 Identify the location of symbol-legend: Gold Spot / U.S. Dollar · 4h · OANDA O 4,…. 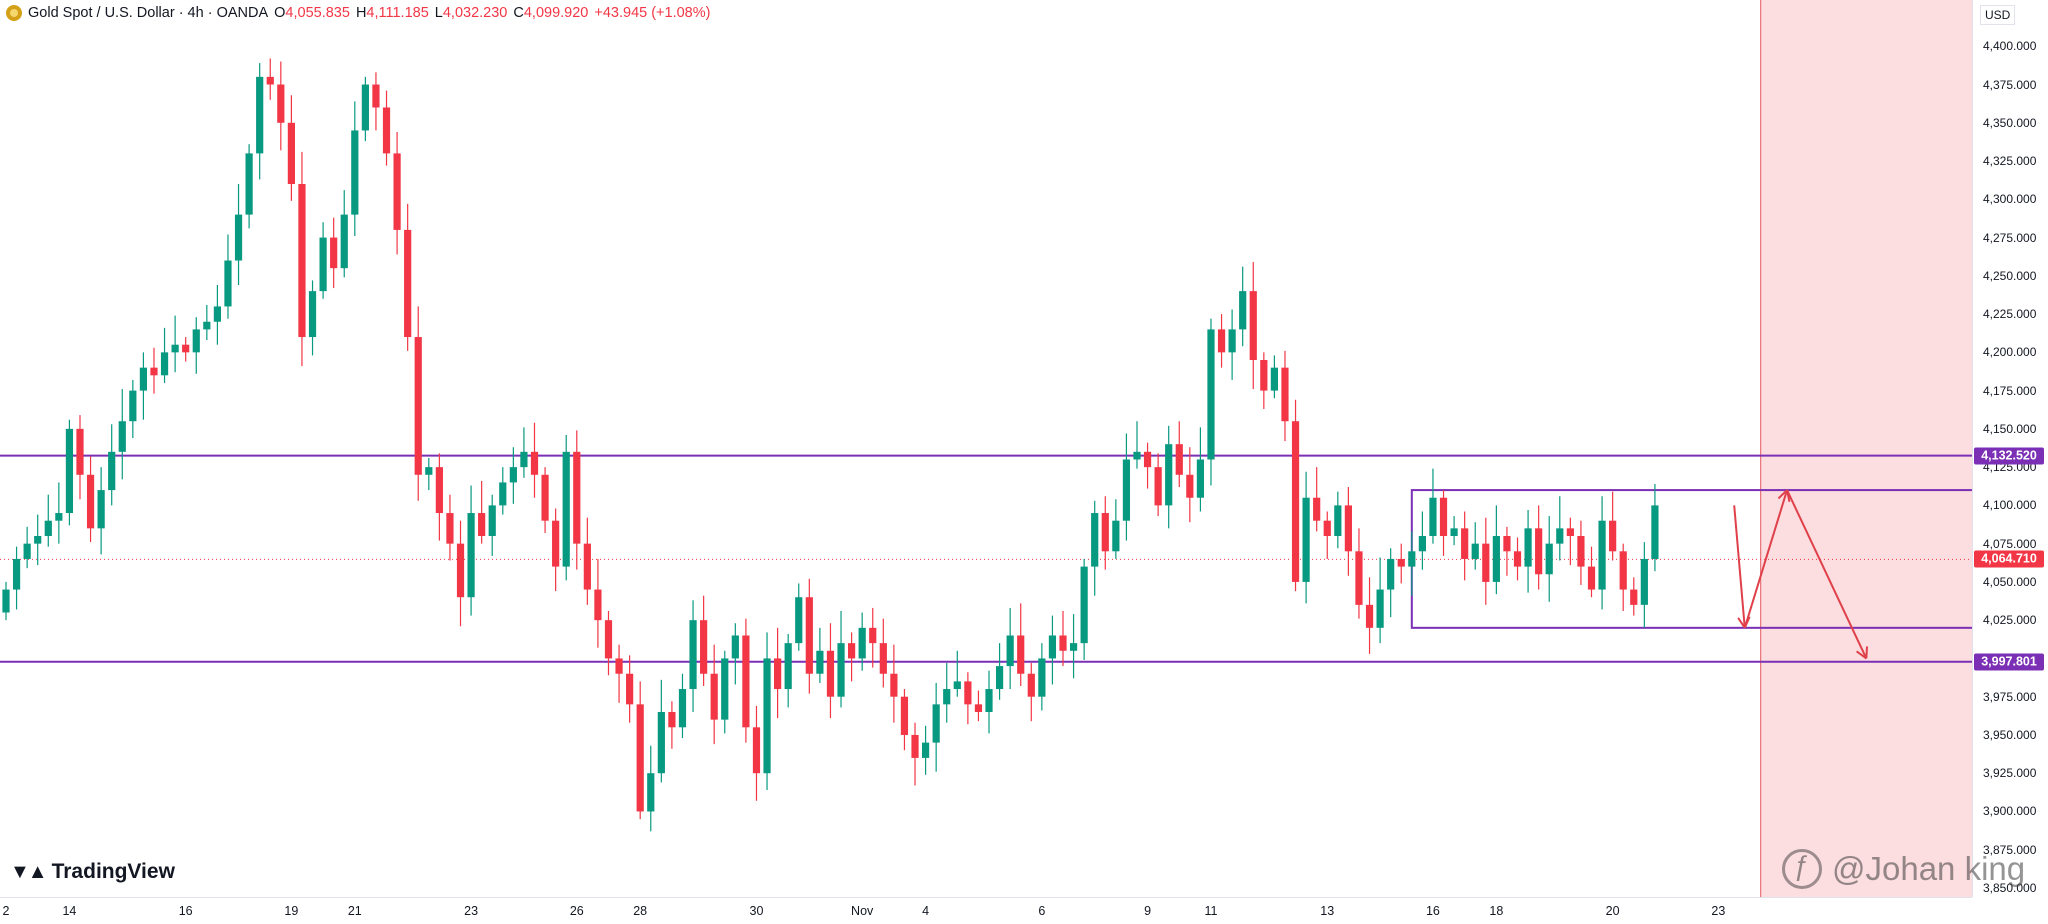
(358, 13).